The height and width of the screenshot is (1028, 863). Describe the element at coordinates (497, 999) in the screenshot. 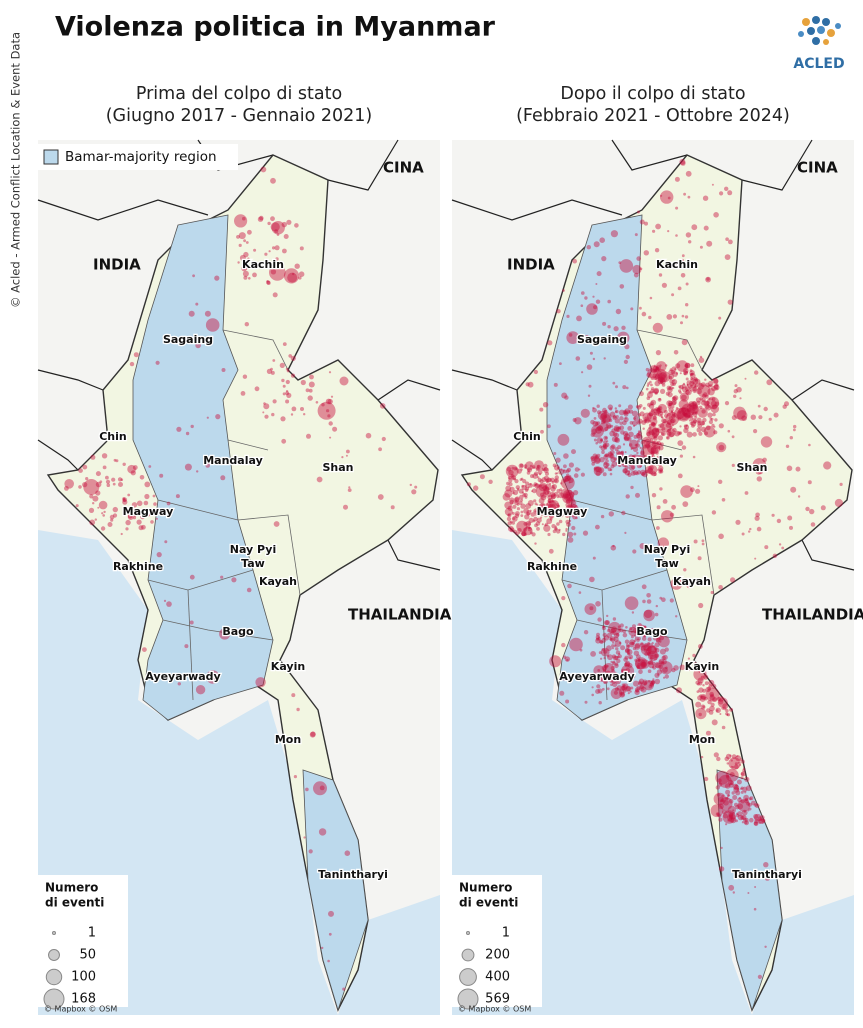

I see `size-legend-value: 569` at that location.